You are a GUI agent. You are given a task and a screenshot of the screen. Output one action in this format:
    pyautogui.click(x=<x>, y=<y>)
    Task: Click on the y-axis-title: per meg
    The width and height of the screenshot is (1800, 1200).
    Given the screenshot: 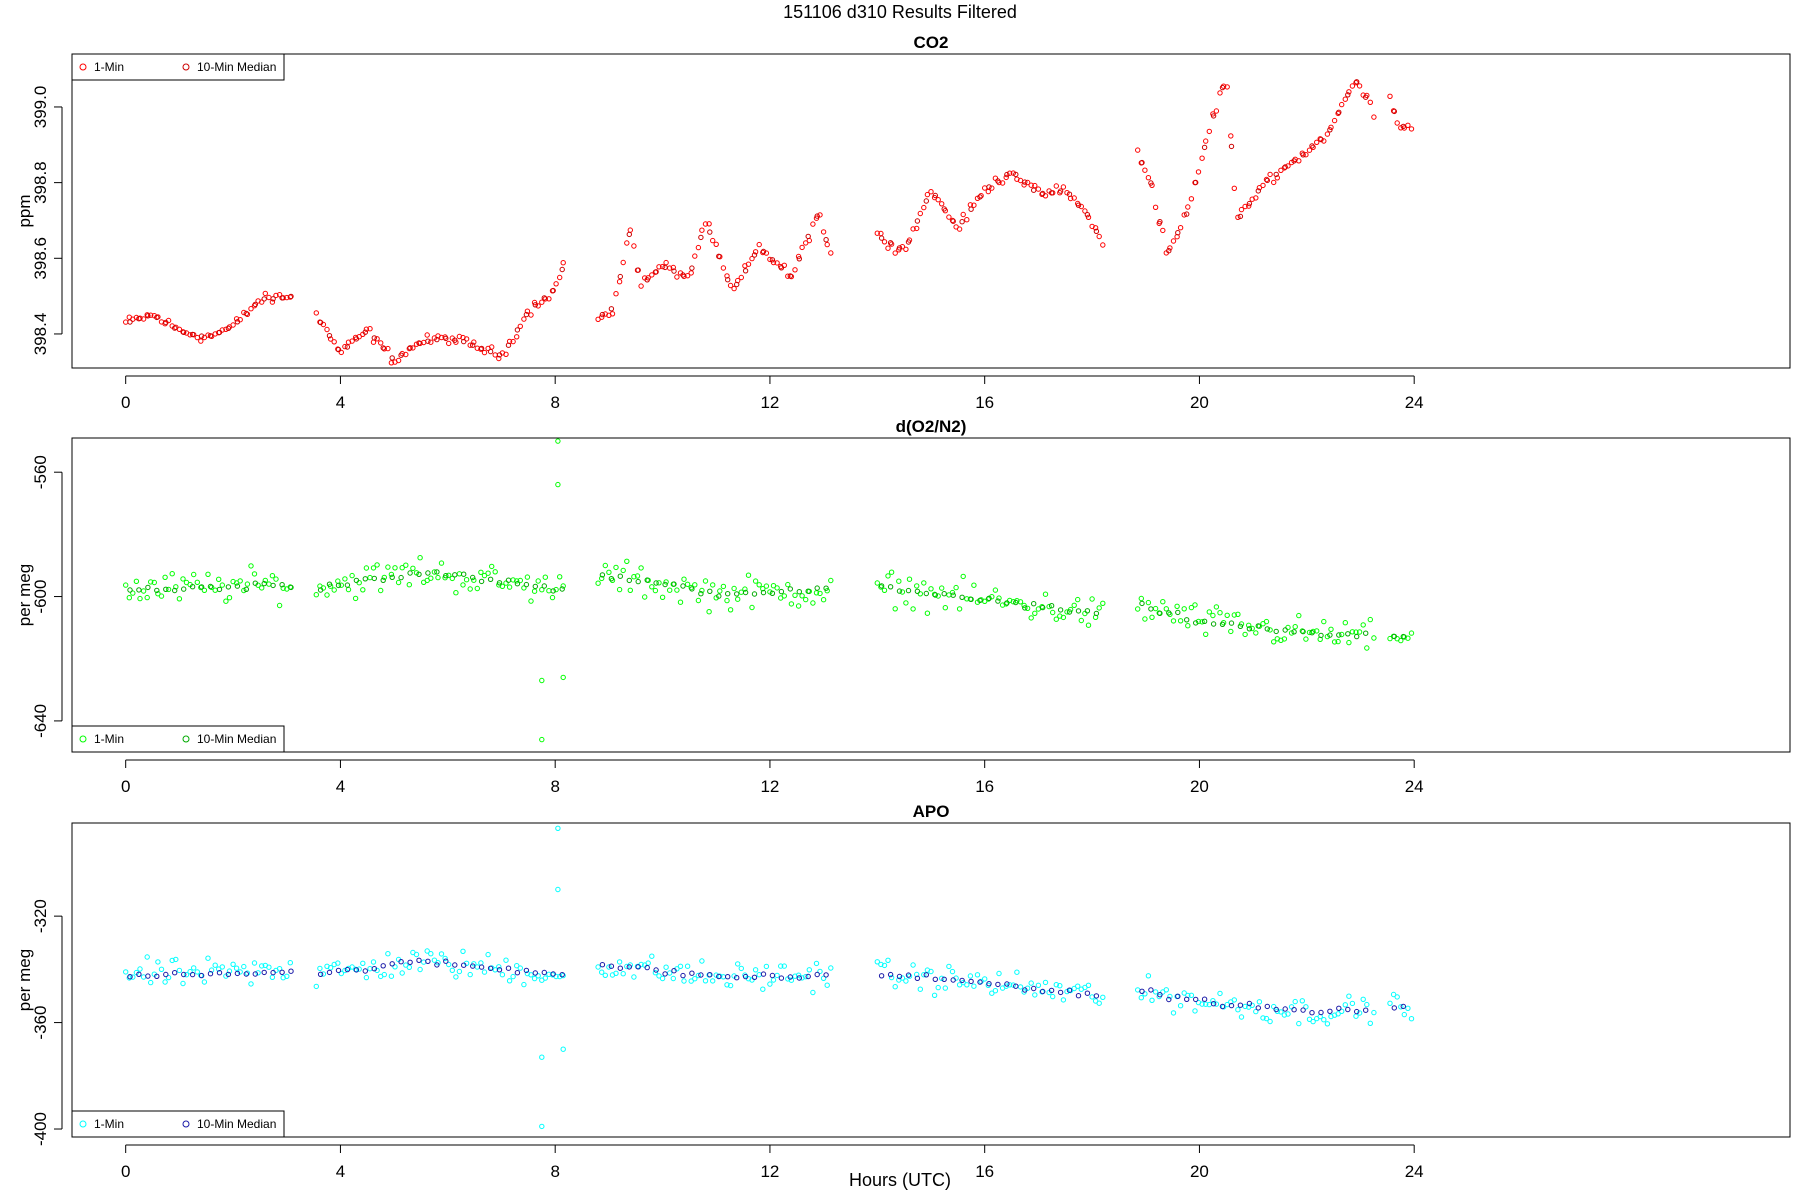 What is the action you would take?
    pyautogui.click(x=24, y=595)
    